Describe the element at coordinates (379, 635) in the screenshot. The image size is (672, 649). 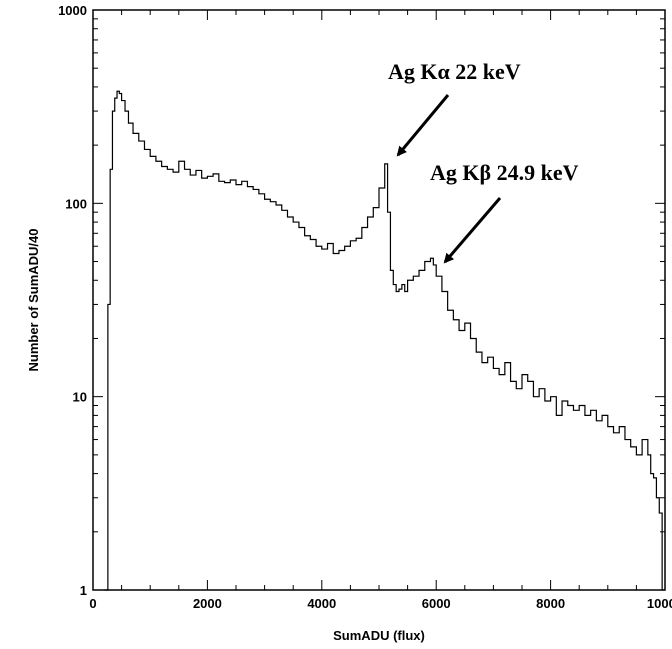
I see `x-axis-label: SumADU (flux)` at that location.